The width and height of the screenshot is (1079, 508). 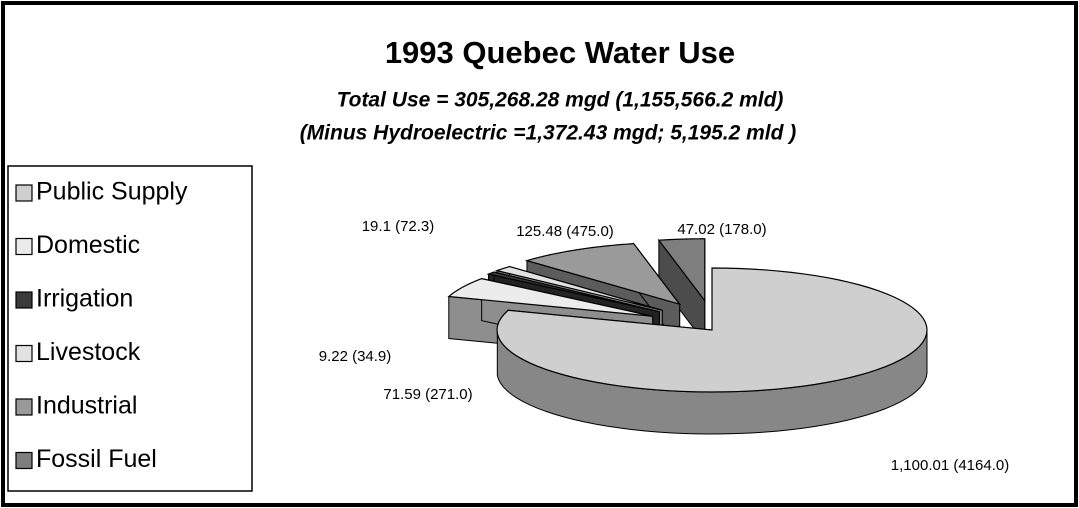 I want to click on data-label: 9.22 (34.9), so click(x=355, y=356).